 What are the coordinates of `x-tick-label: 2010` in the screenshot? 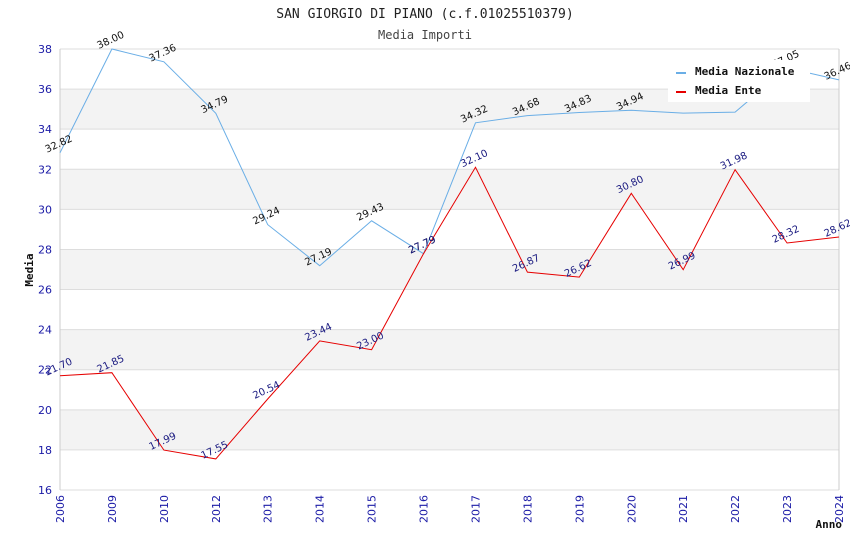 It's located at (164, 509).